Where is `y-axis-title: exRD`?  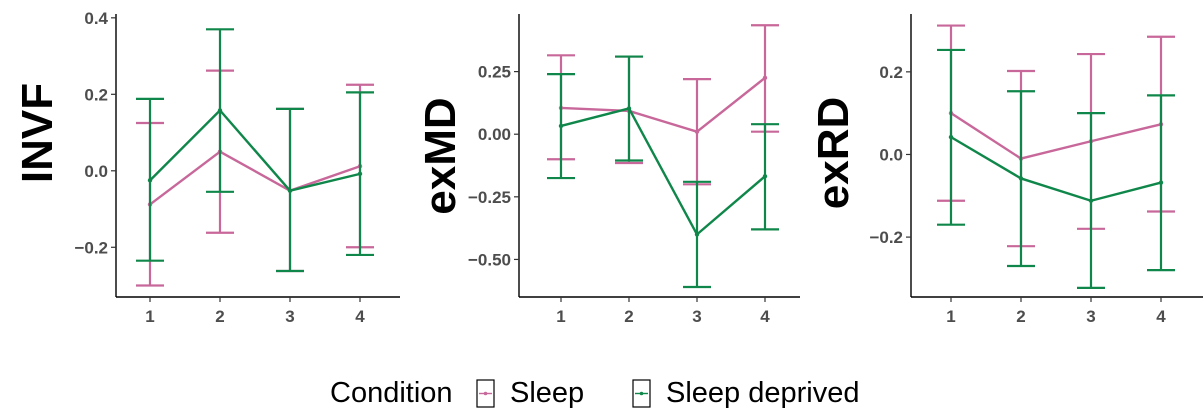 y-axis-title: exRD is located at coordinates (833, 153).